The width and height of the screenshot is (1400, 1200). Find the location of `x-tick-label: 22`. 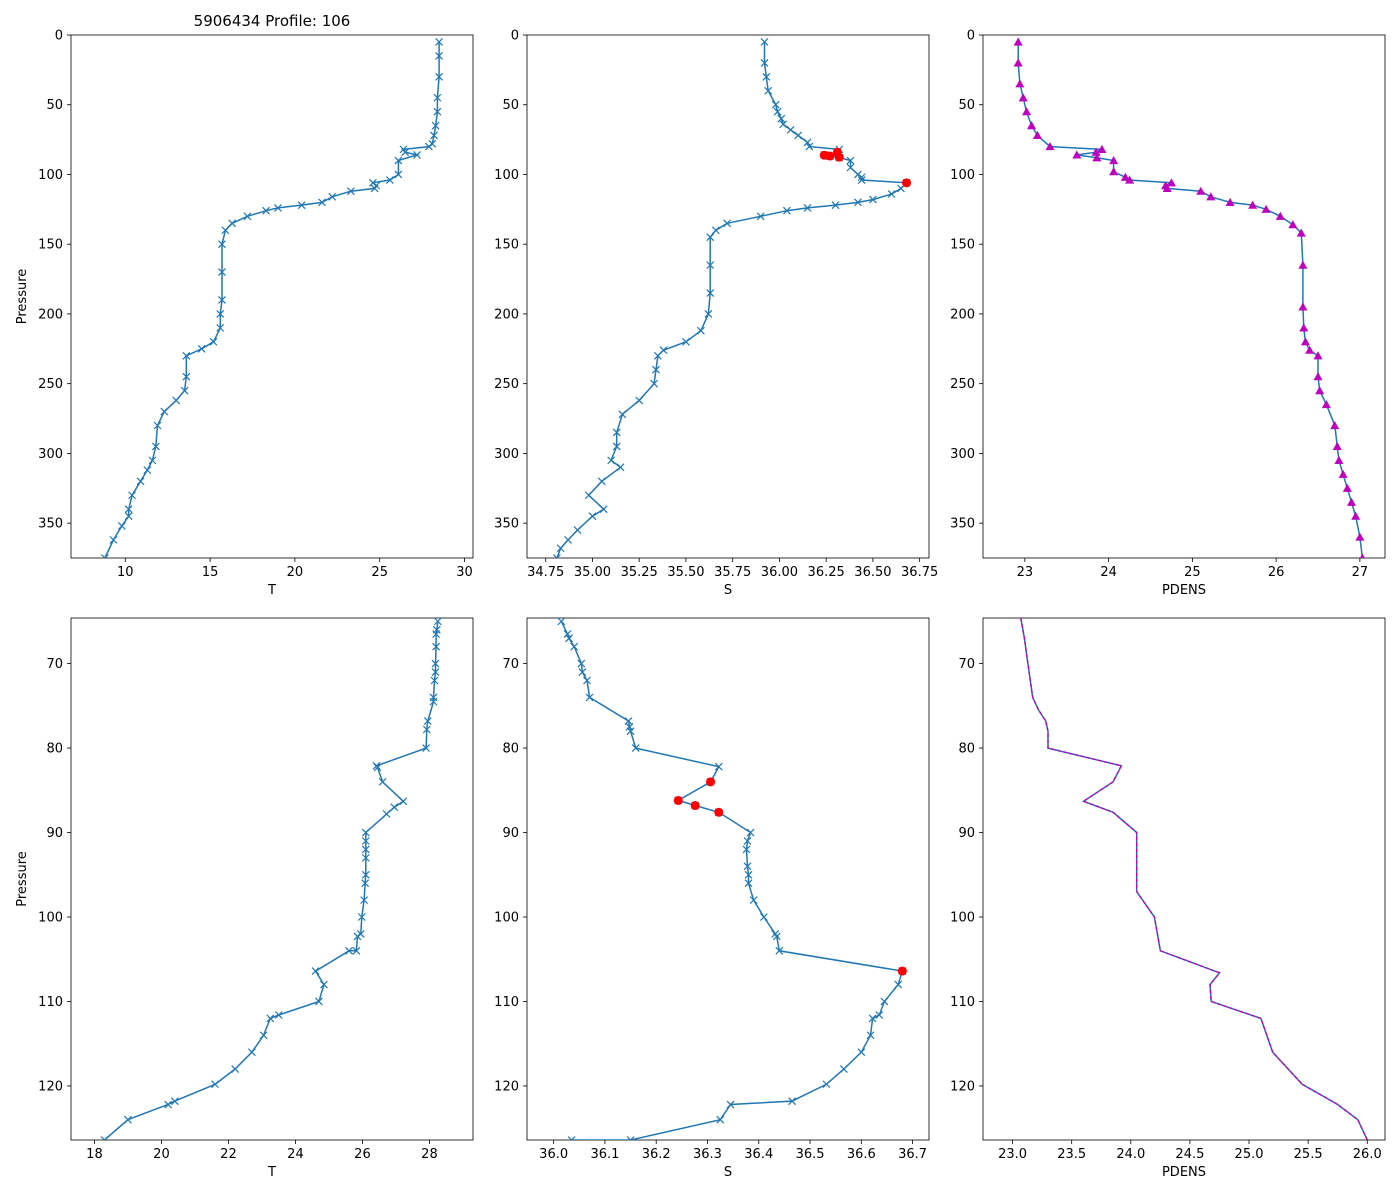

x-tick-label: 22 is located at coordinates (228, 1154).